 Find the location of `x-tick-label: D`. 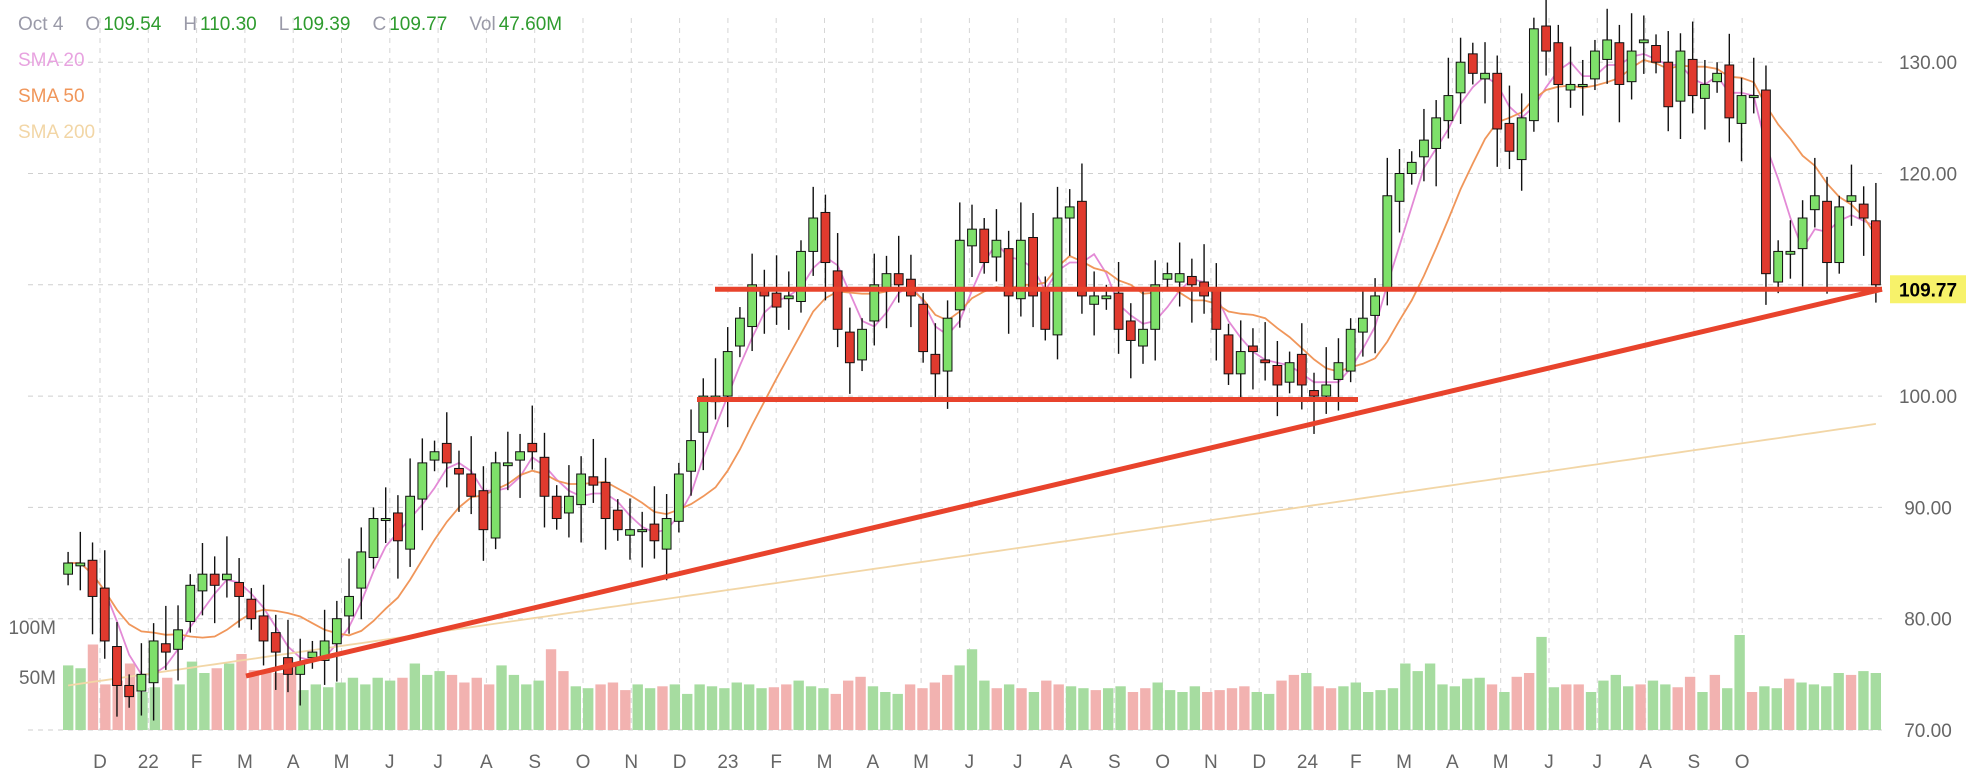

x-tick-label: D is located at coordinates (1259, 762).